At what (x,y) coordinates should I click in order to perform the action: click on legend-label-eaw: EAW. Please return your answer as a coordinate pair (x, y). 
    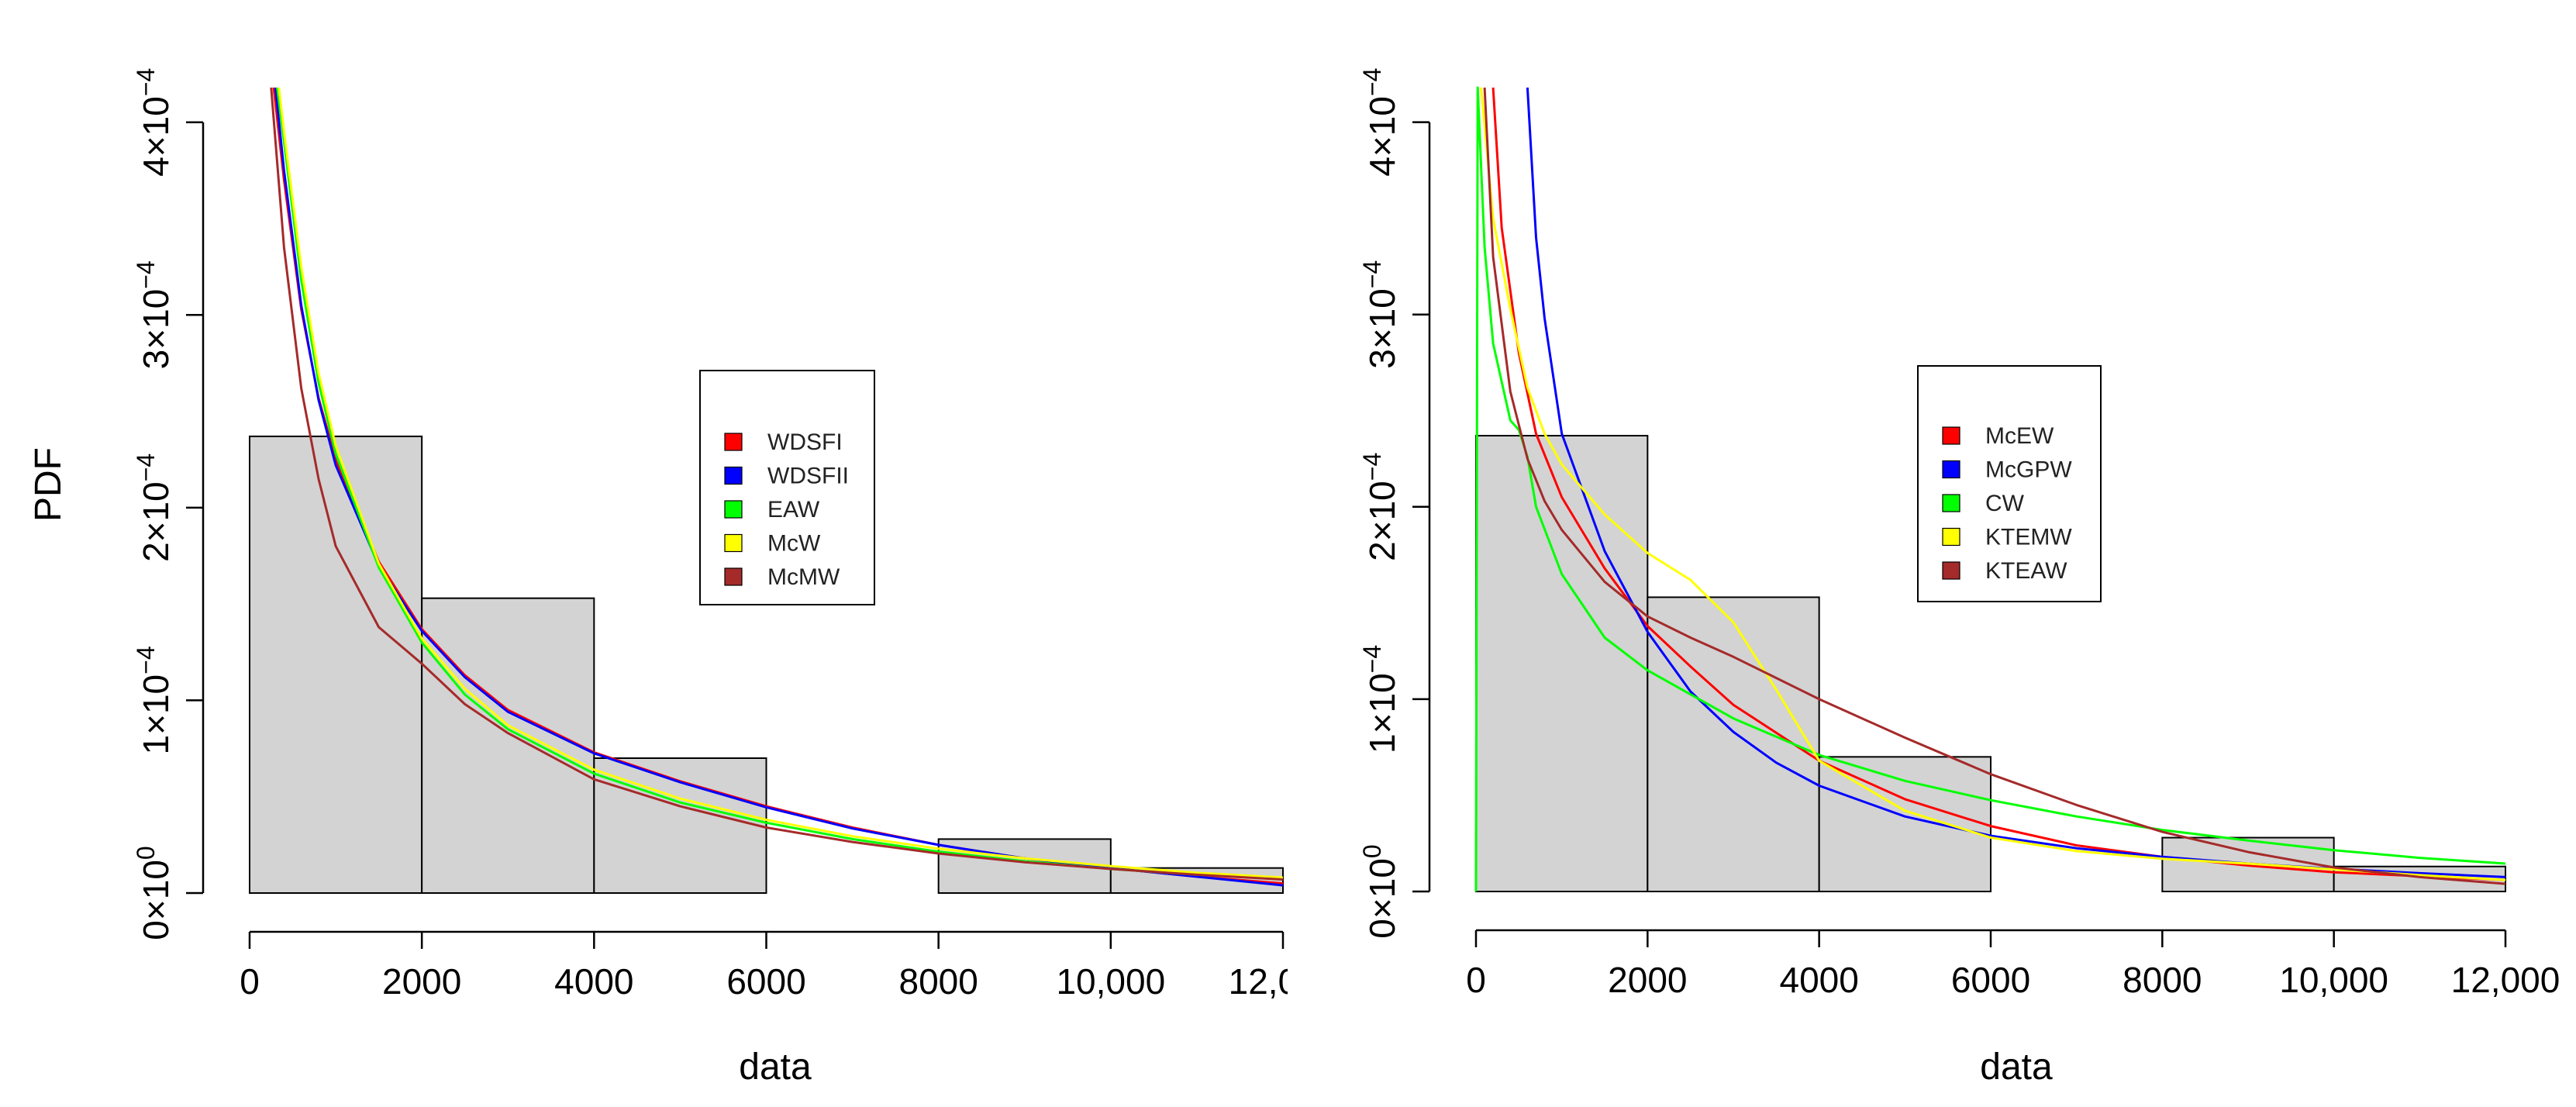
    Looking at the image, I should click on (793, 509).